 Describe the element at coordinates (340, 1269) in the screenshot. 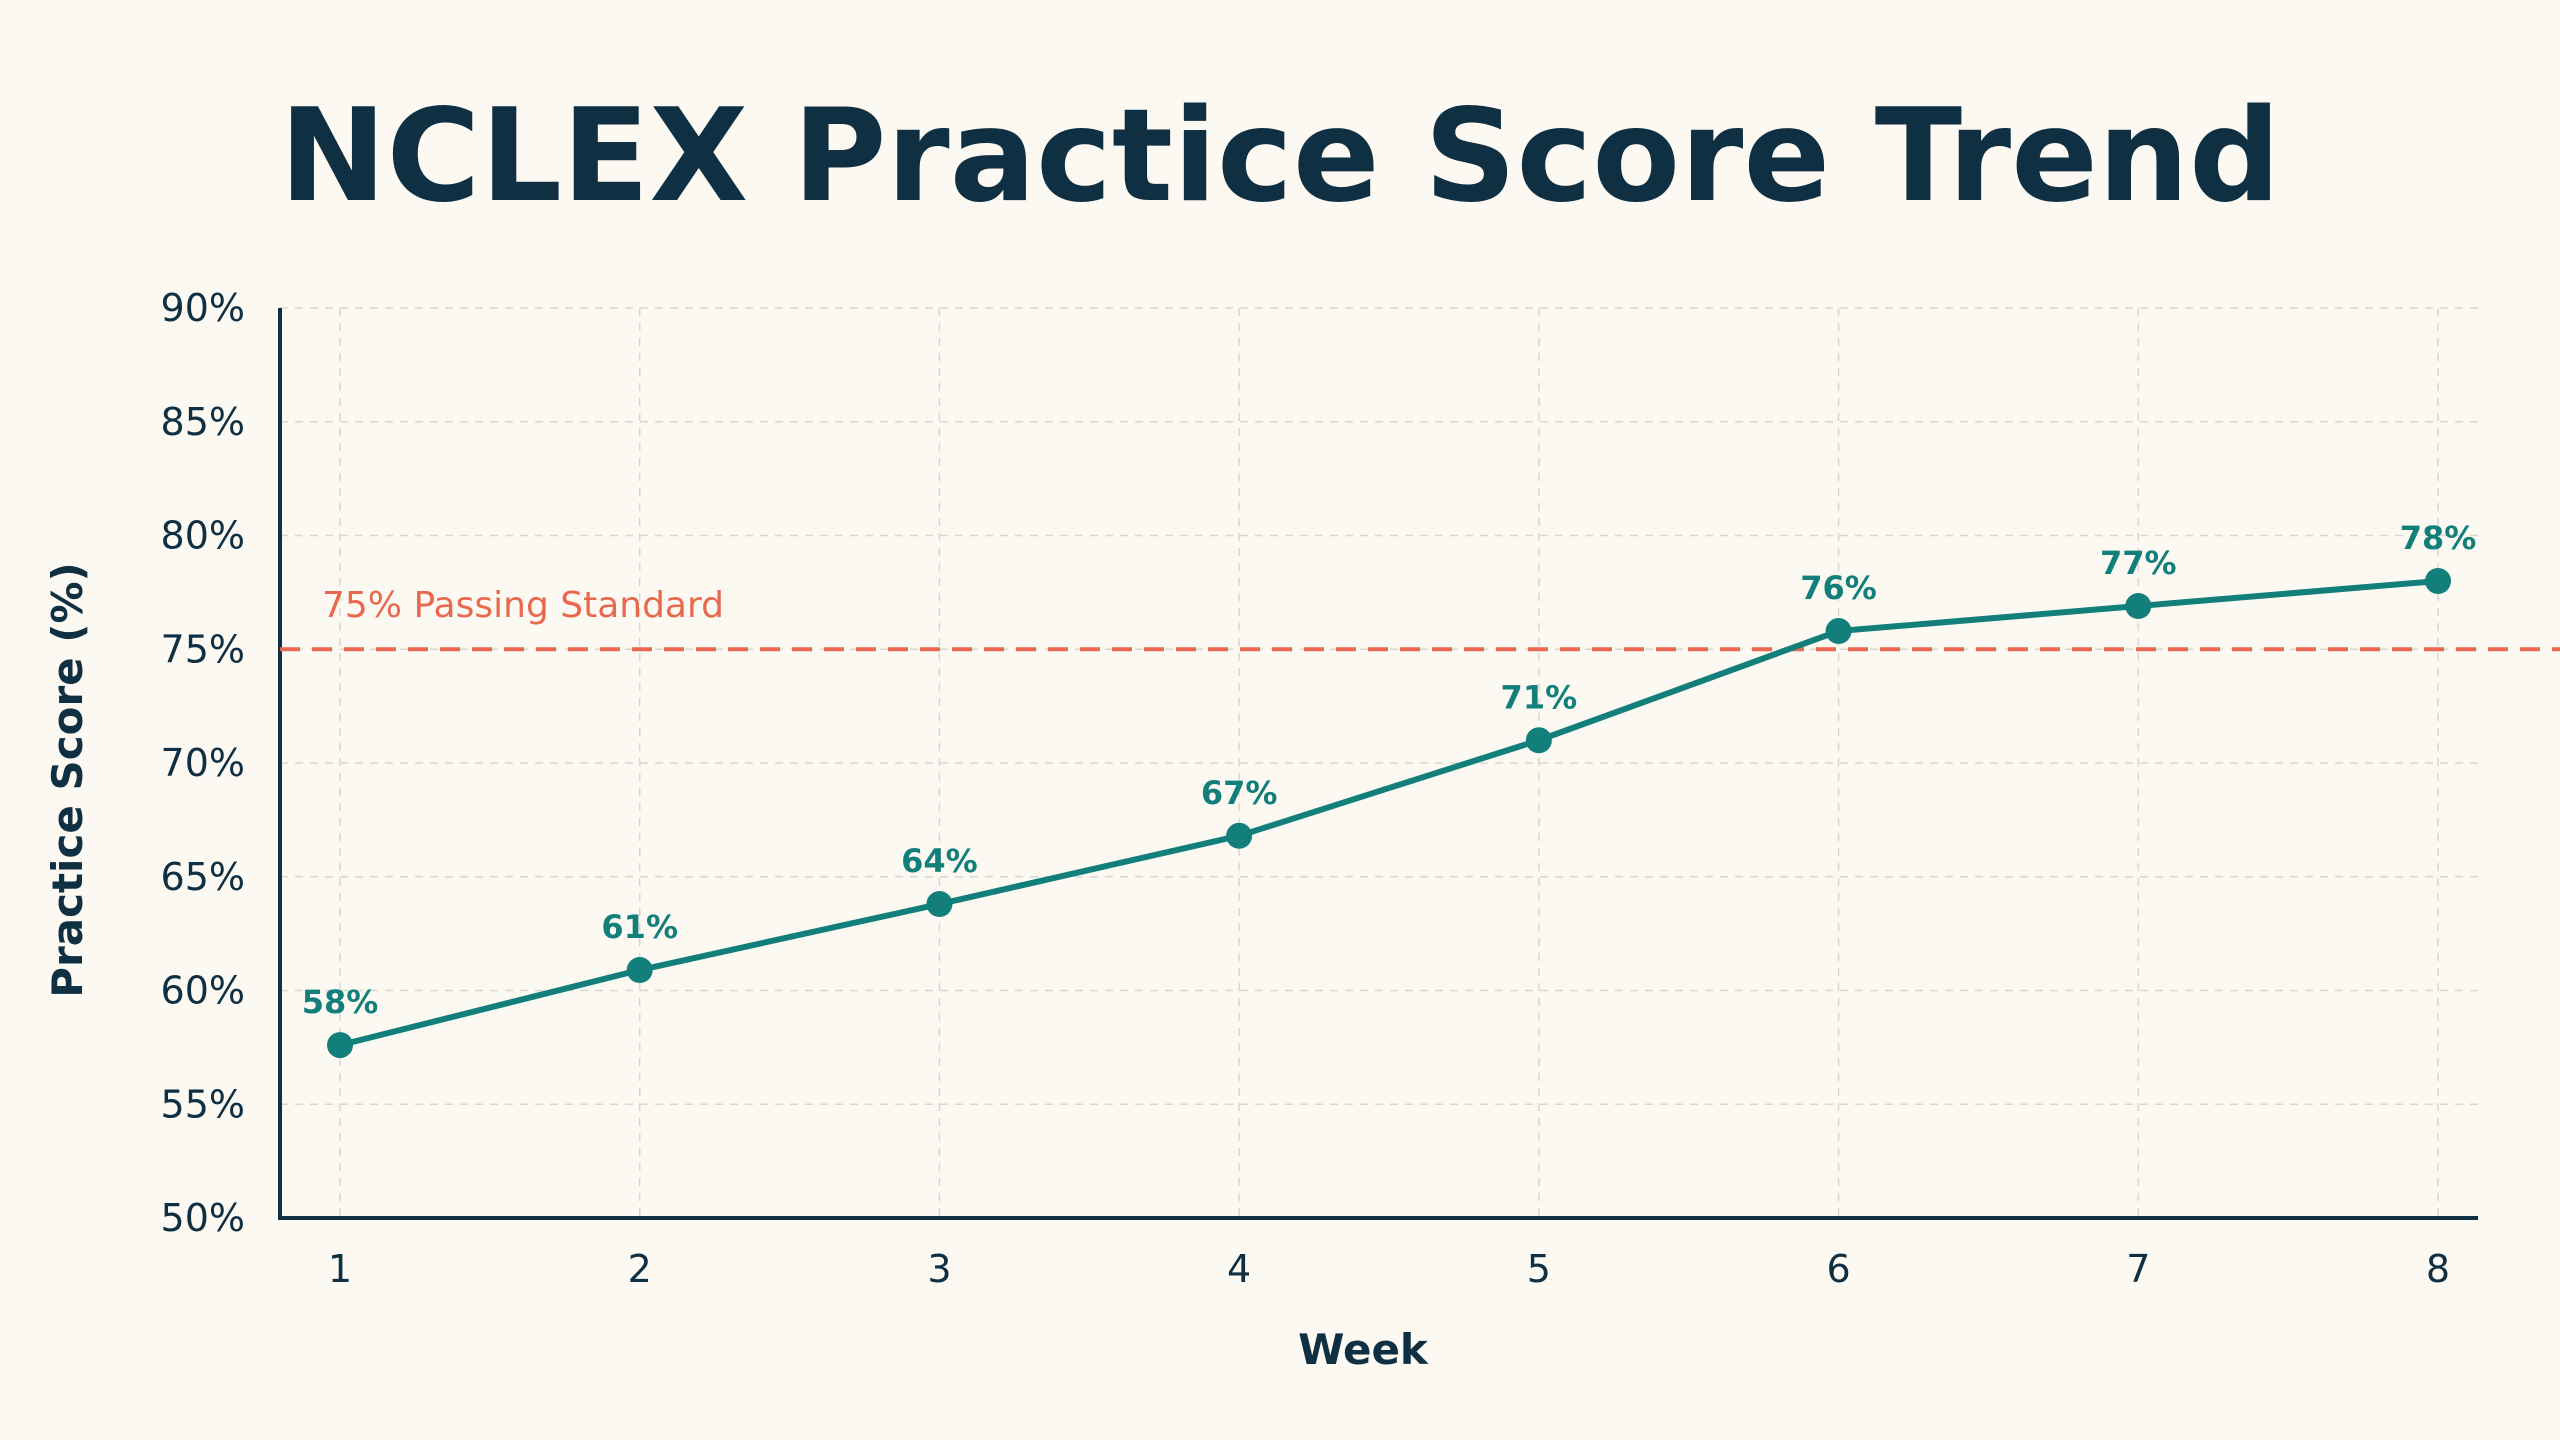

I see `x-tick-label: 1` at that location.